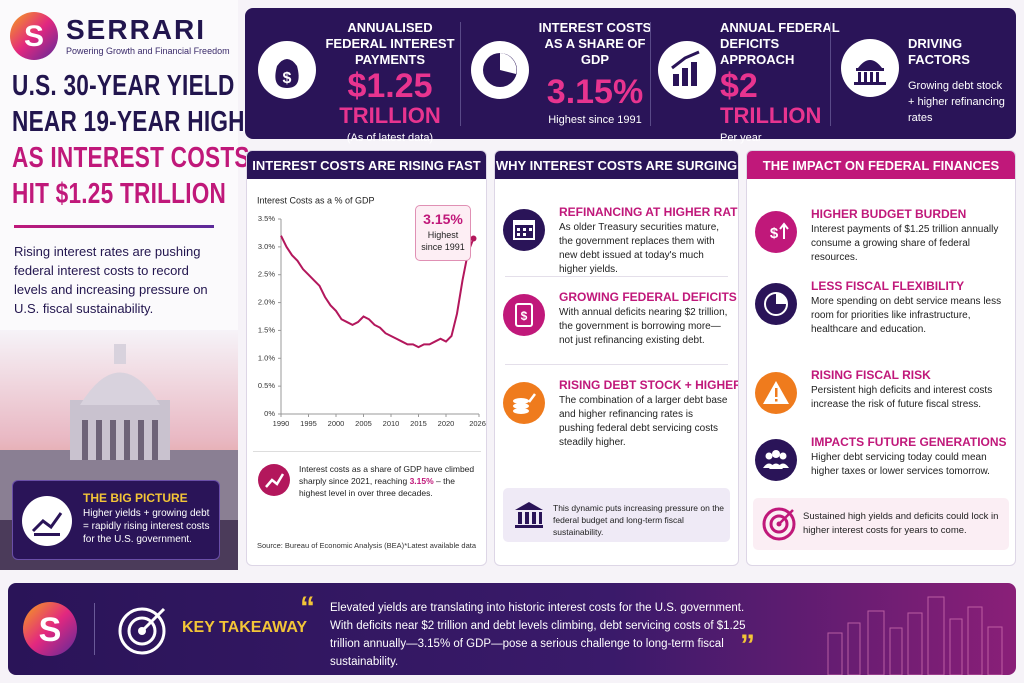 The height and width of the screenshot is (683, 1024). I want to click on annotation-text: Highest since 1991, so click(443, 241).